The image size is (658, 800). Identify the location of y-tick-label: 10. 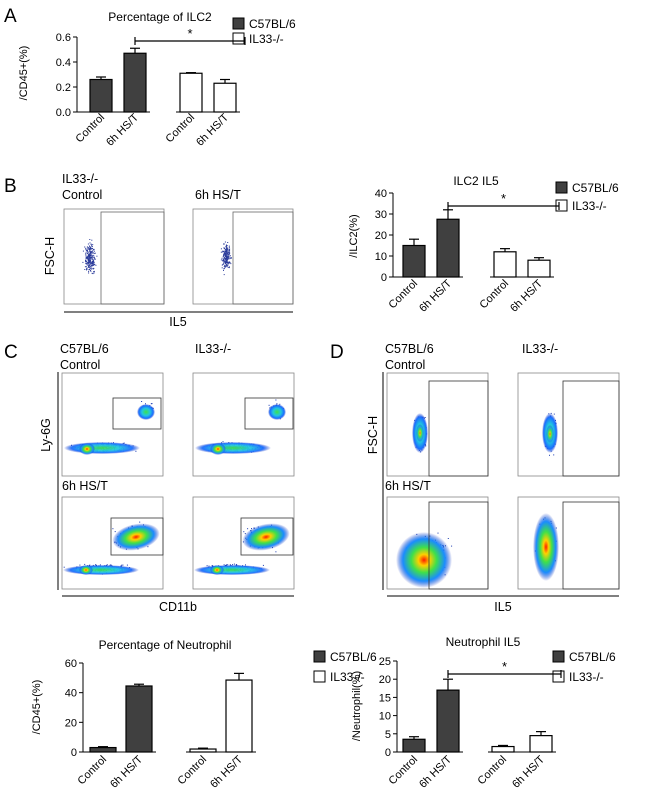
(381, 257).